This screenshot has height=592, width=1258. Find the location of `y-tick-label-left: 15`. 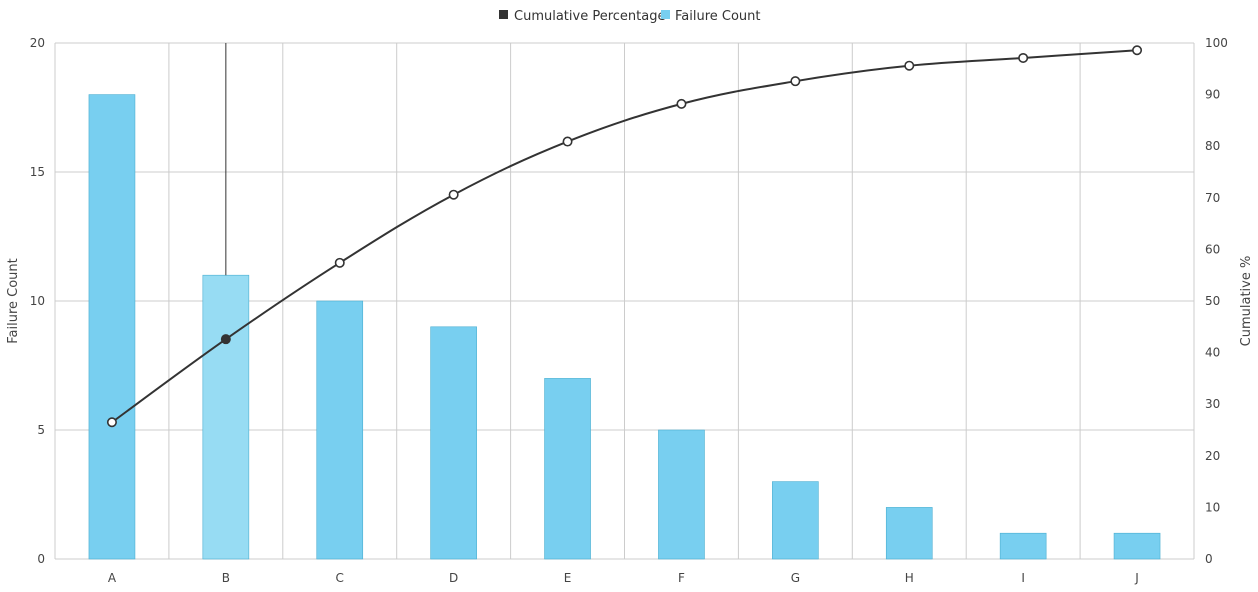

y-tick-label-left: 15 is located at coordinates (37, 172).